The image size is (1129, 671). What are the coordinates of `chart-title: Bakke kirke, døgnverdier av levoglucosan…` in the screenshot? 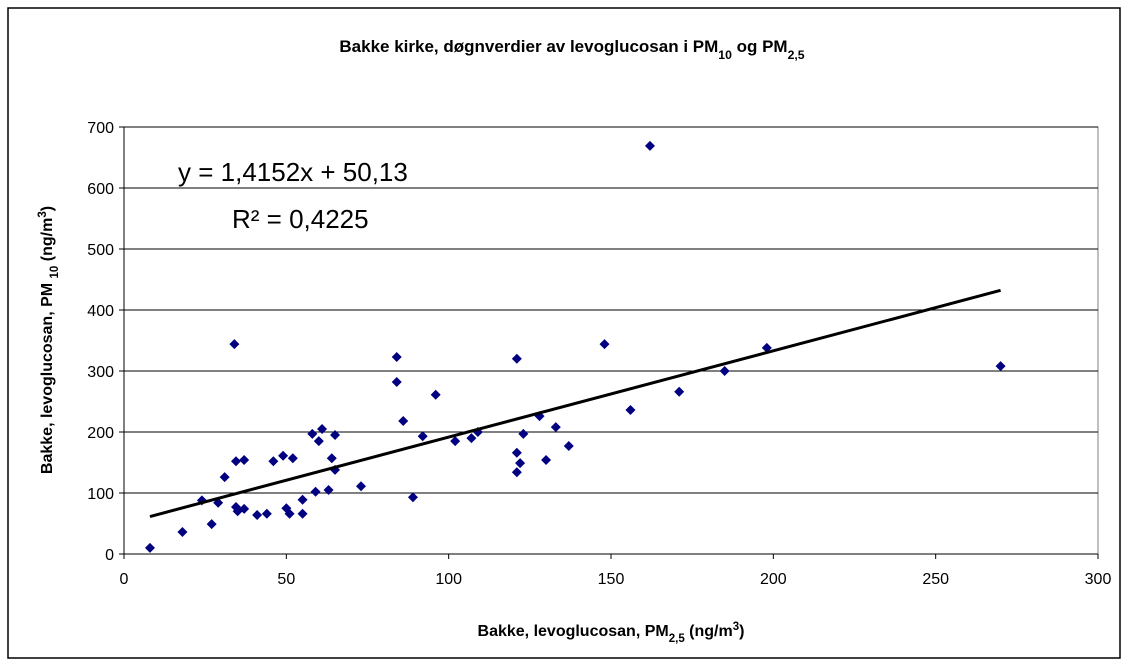 It's located at (571, 49).